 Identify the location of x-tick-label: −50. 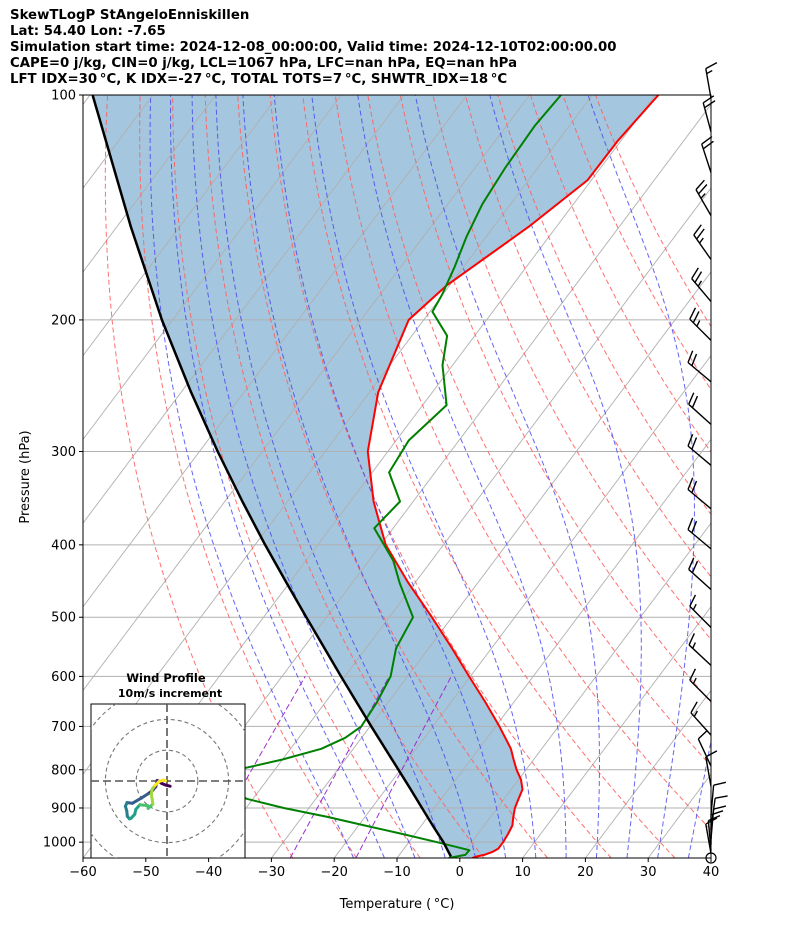
(145, 872).